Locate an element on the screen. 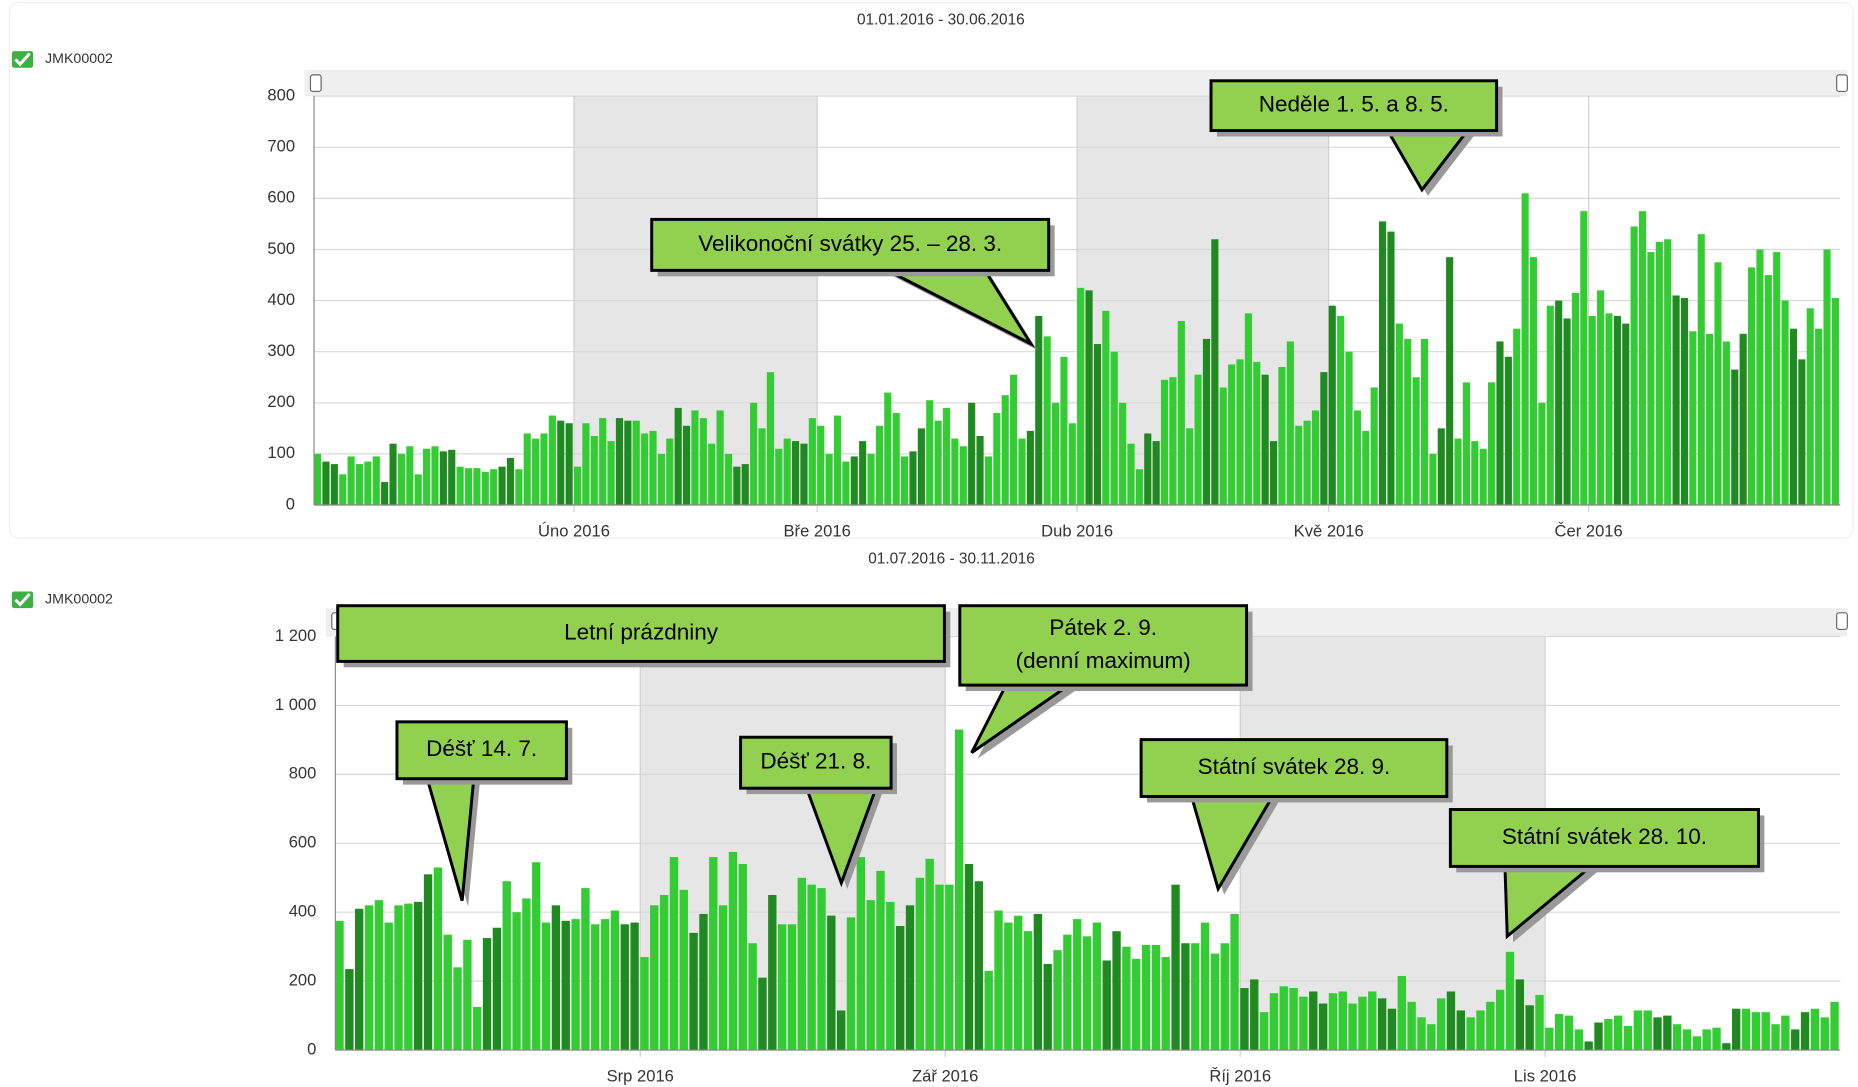 The height and width of the screenshot is (1087, 1858). callout-text: Velikonoční svátky 25. – 28. 3. is located at coordinates (850, 243).